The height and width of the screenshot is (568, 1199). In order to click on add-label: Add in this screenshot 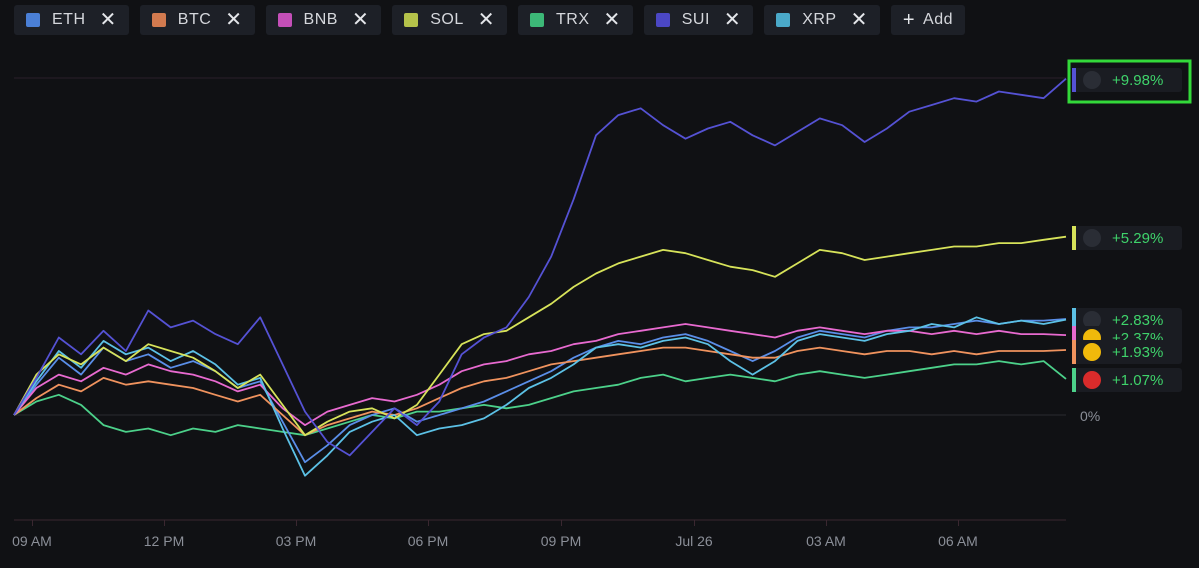, I will do `click(938, 19)`.